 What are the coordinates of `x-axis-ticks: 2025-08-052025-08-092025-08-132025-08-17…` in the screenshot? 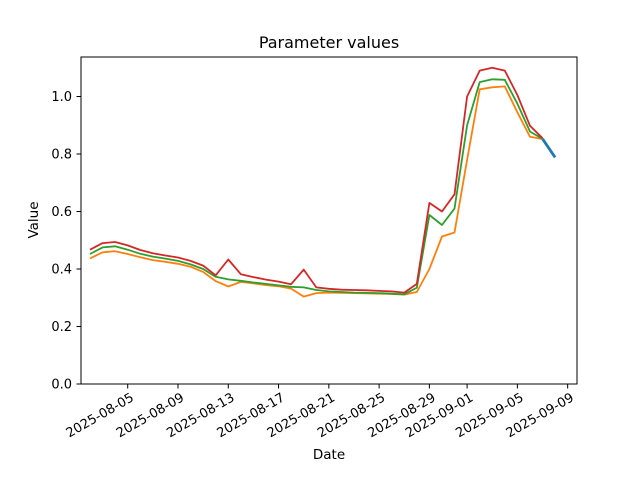 It's located at (320, 412).